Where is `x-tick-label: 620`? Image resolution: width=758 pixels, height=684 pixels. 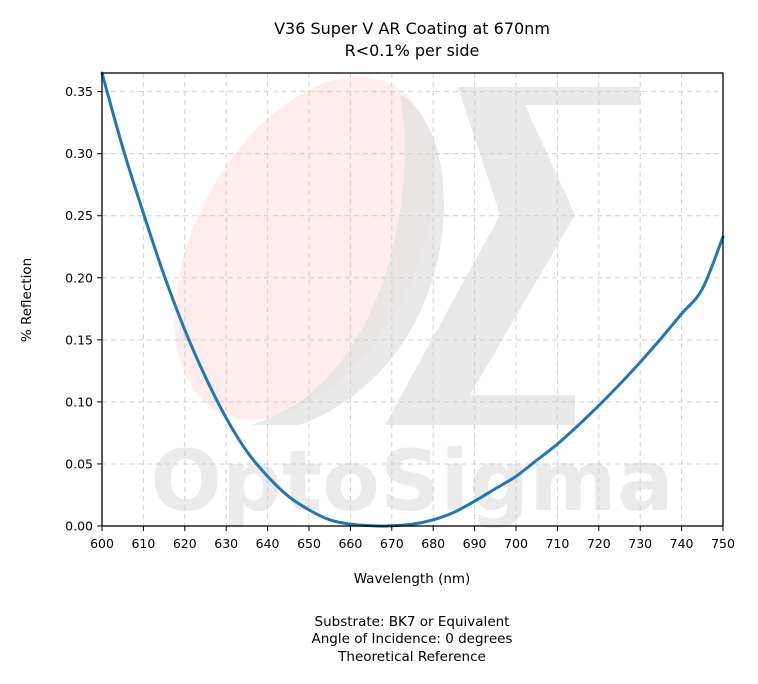 x-tick-label: 620 is located at coordinates (185, 543).